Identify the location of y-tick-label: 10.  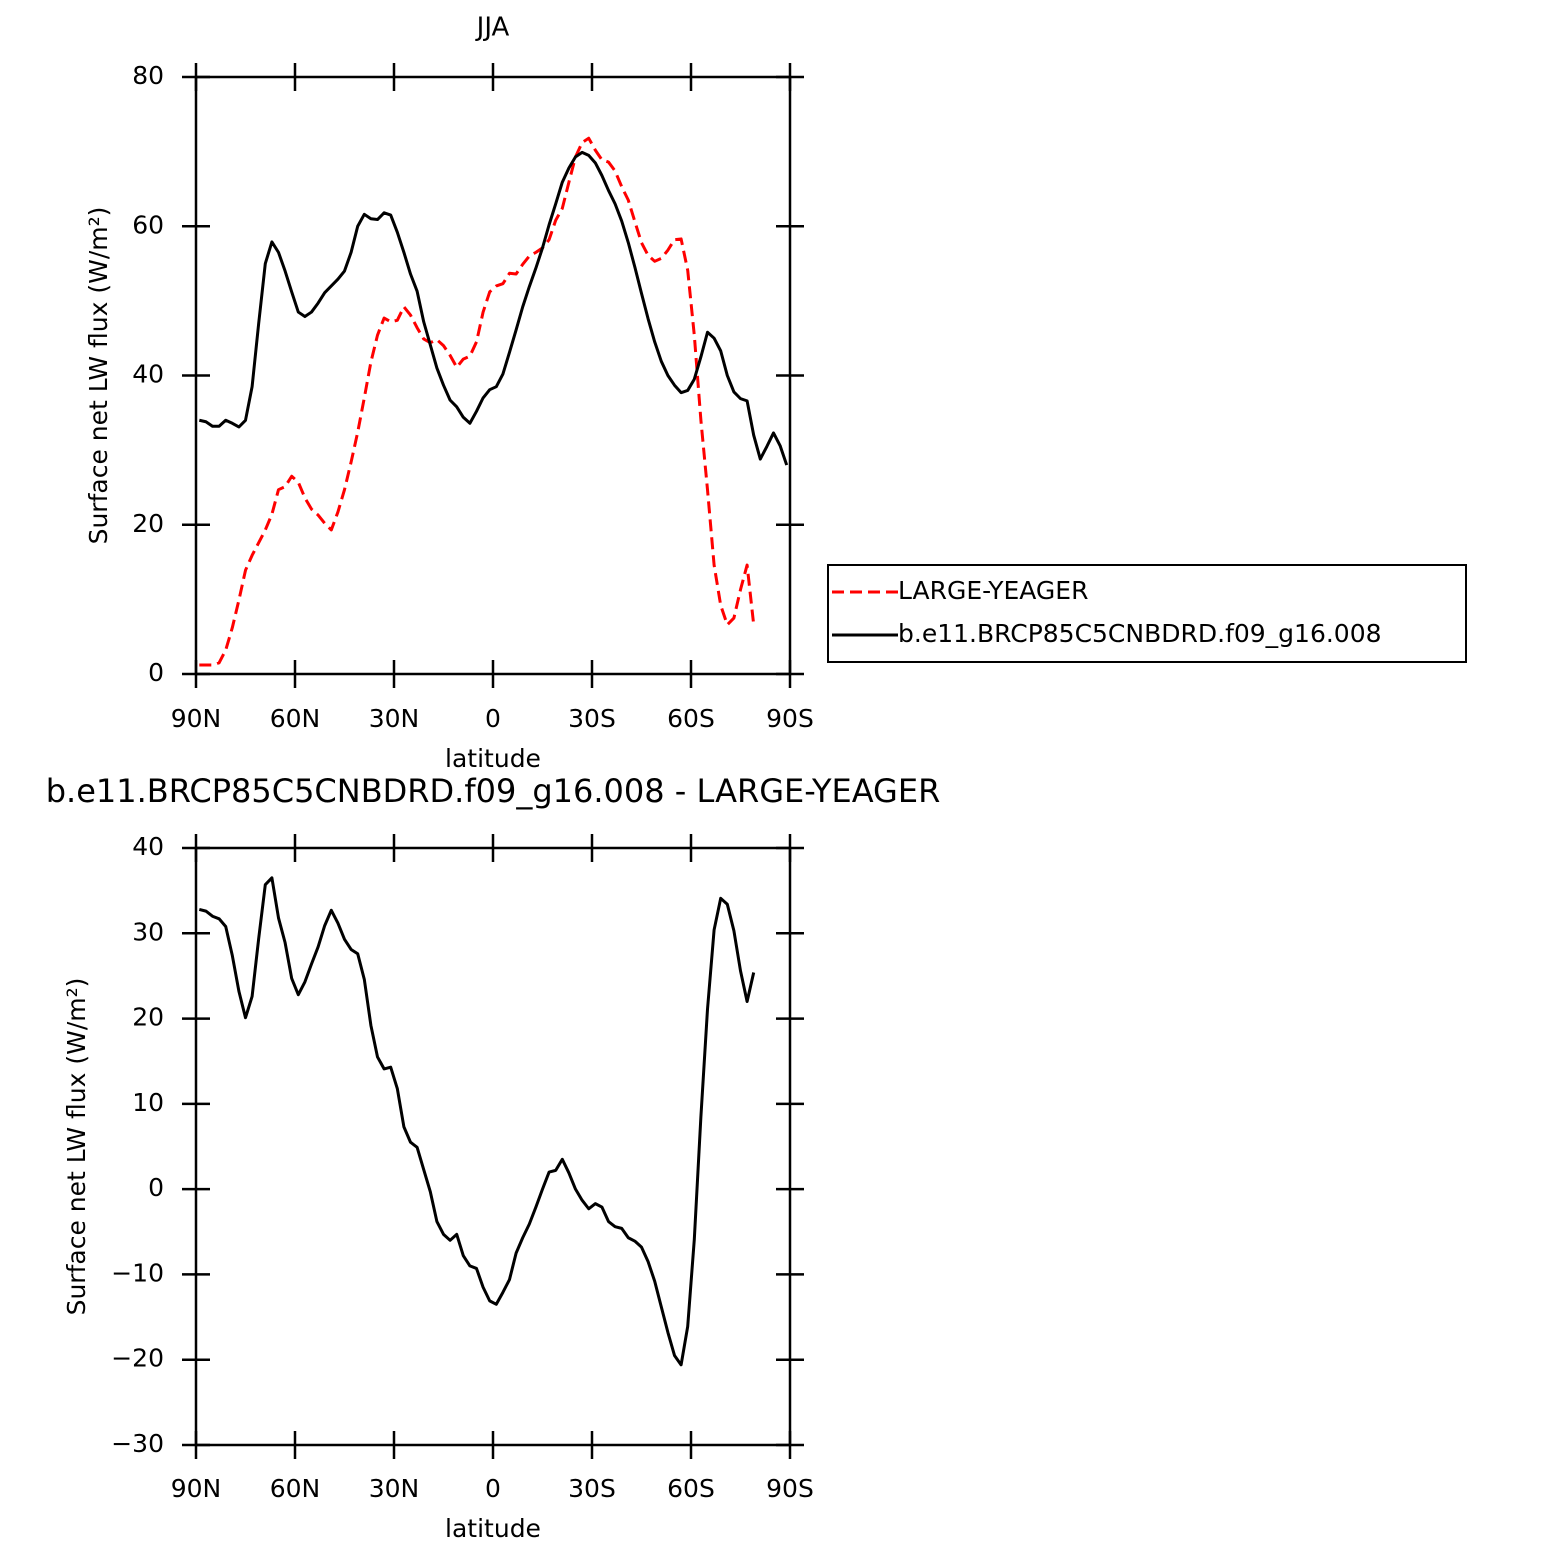
(148, 1102).